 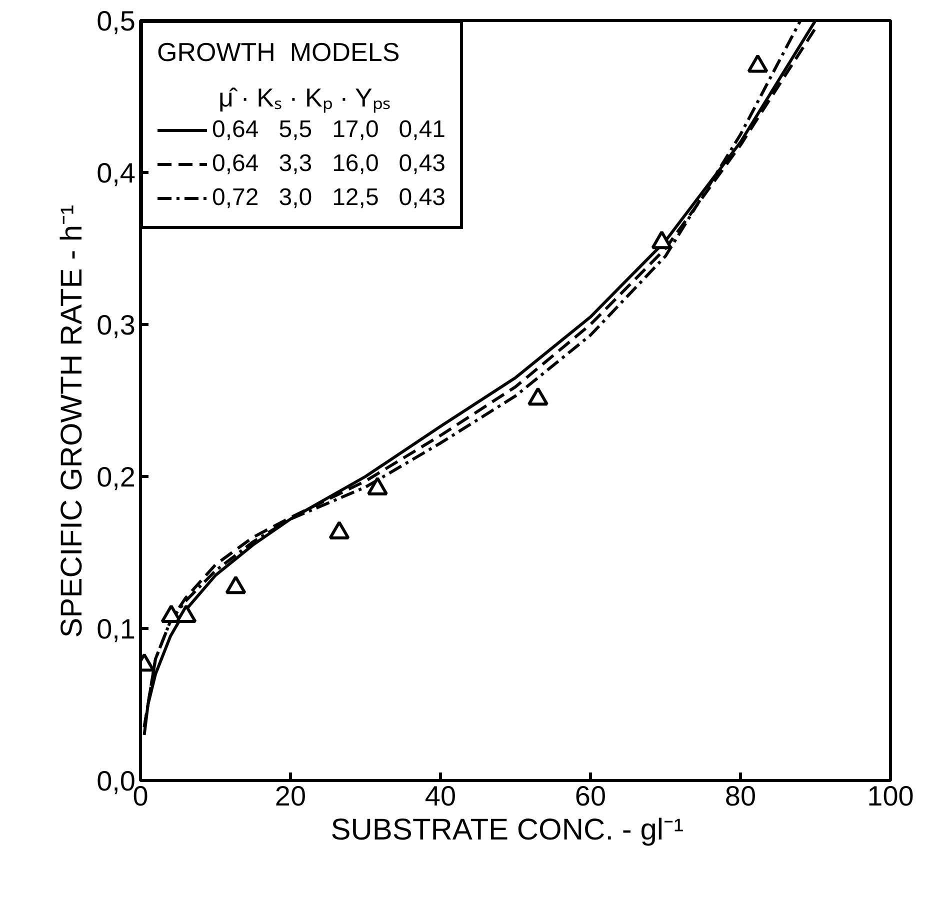 What do you see at coordinates (507, 830) in the screenshot?
I see `x-axis-title: SUBSTRATE CONC. - gl⁻¹` at bounding box center [507, 830].